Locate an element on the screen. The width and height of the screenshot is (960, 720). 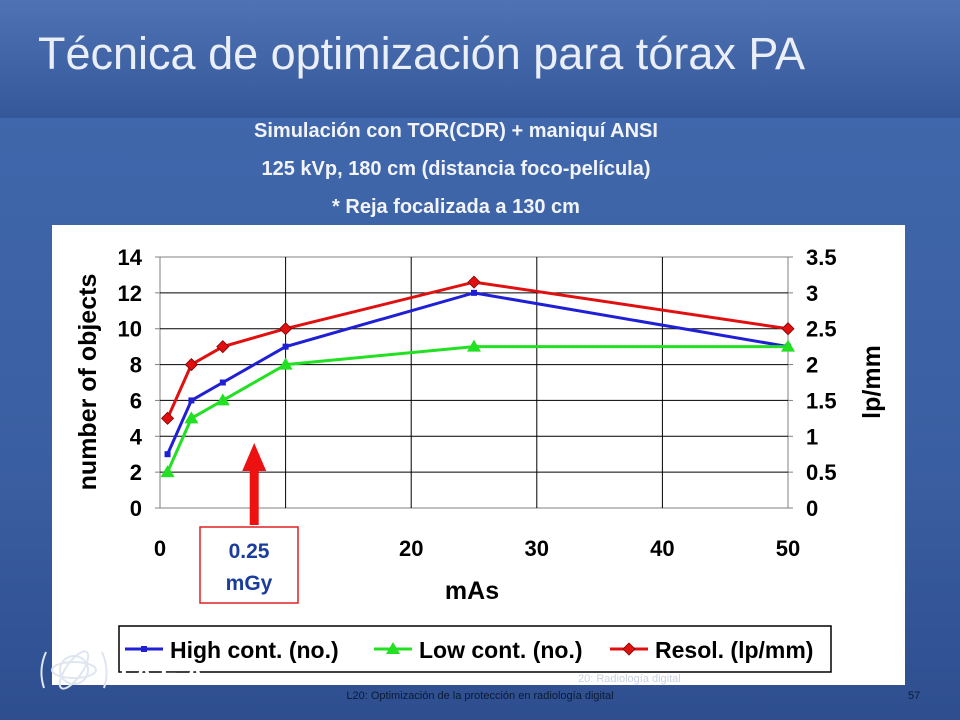
legend-label-high: High cont. (no.) is located at coordinates (254, 650).